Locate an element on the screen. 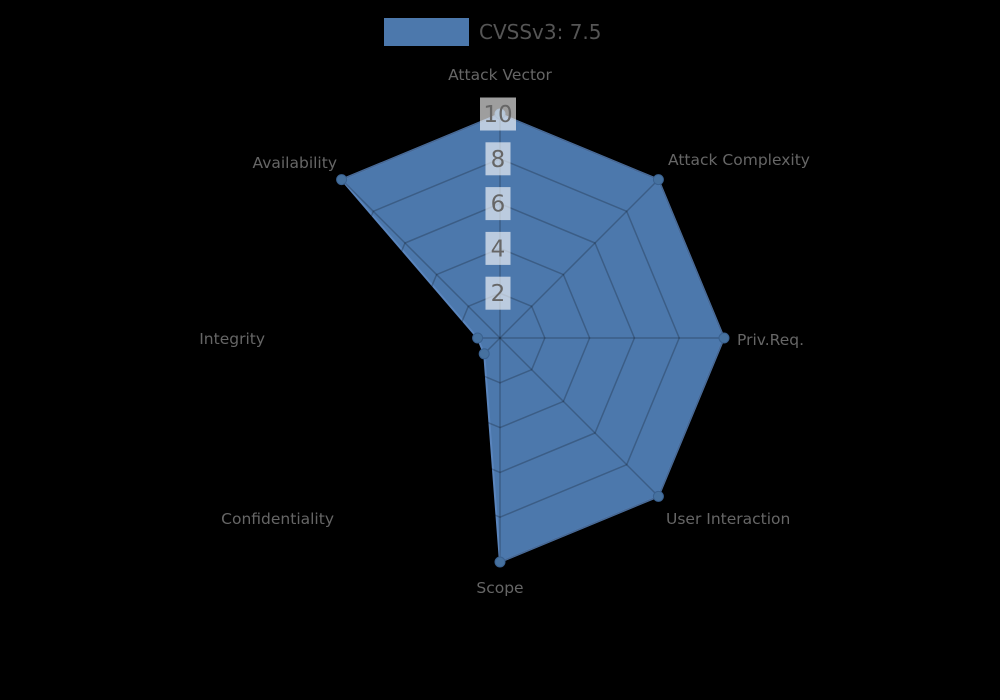  legend-swatch is located at coordinates (426, 32).